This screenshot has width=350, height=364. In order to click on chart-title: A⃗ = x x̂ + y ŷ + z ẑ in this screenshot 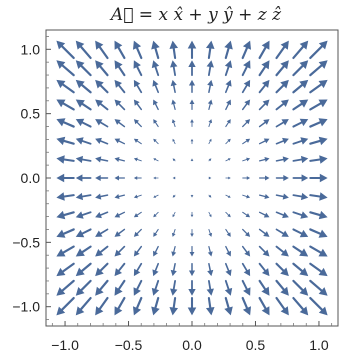, I will do `click(195, 15)`.